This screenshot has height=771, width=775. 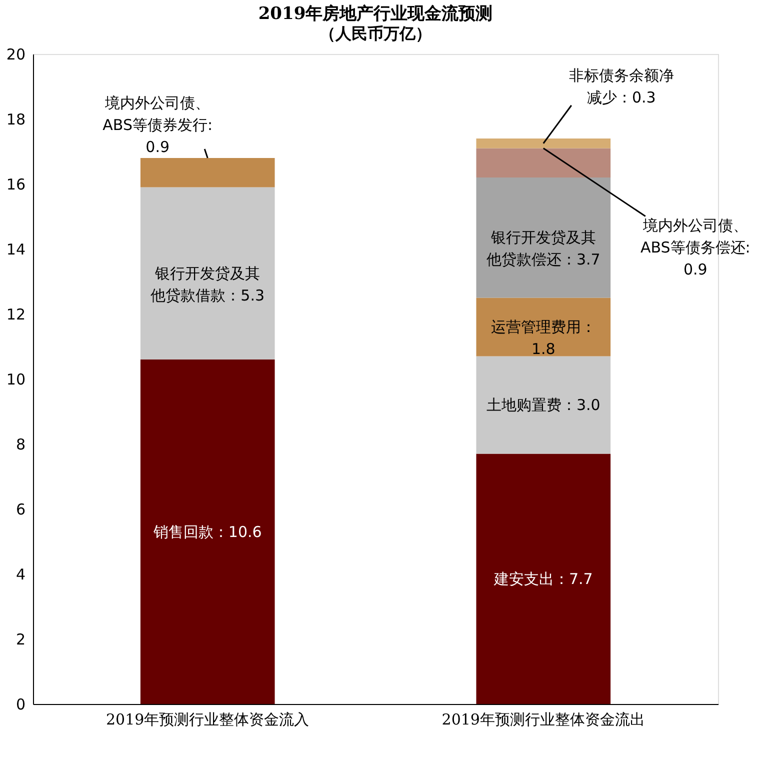 I want to click on chart-subtitle: （人民币万亿）, so click(x=376, y=33).